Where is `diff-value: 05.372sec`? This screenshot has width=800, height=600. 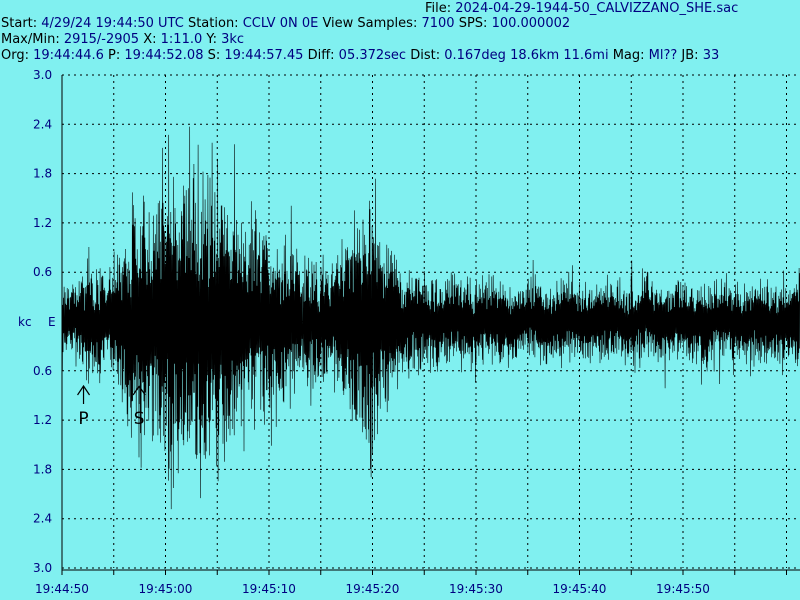
diff-value: 05.372sec is located at coordinates (372, 55).